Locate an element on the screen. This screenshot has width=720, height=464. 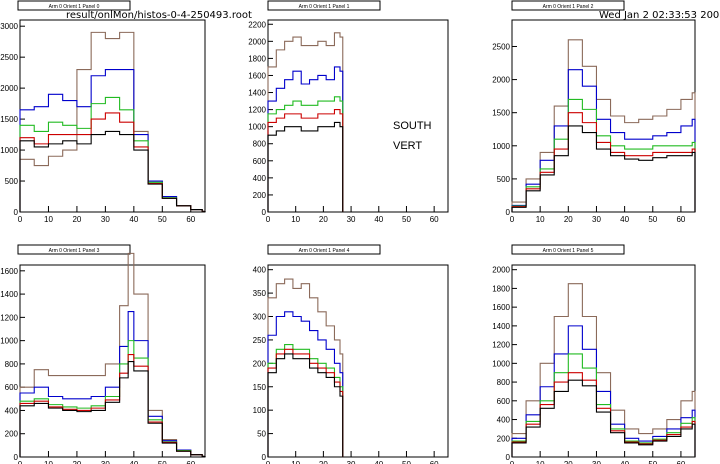
y-tick-label: 350 is located at coordinates (260, 293).